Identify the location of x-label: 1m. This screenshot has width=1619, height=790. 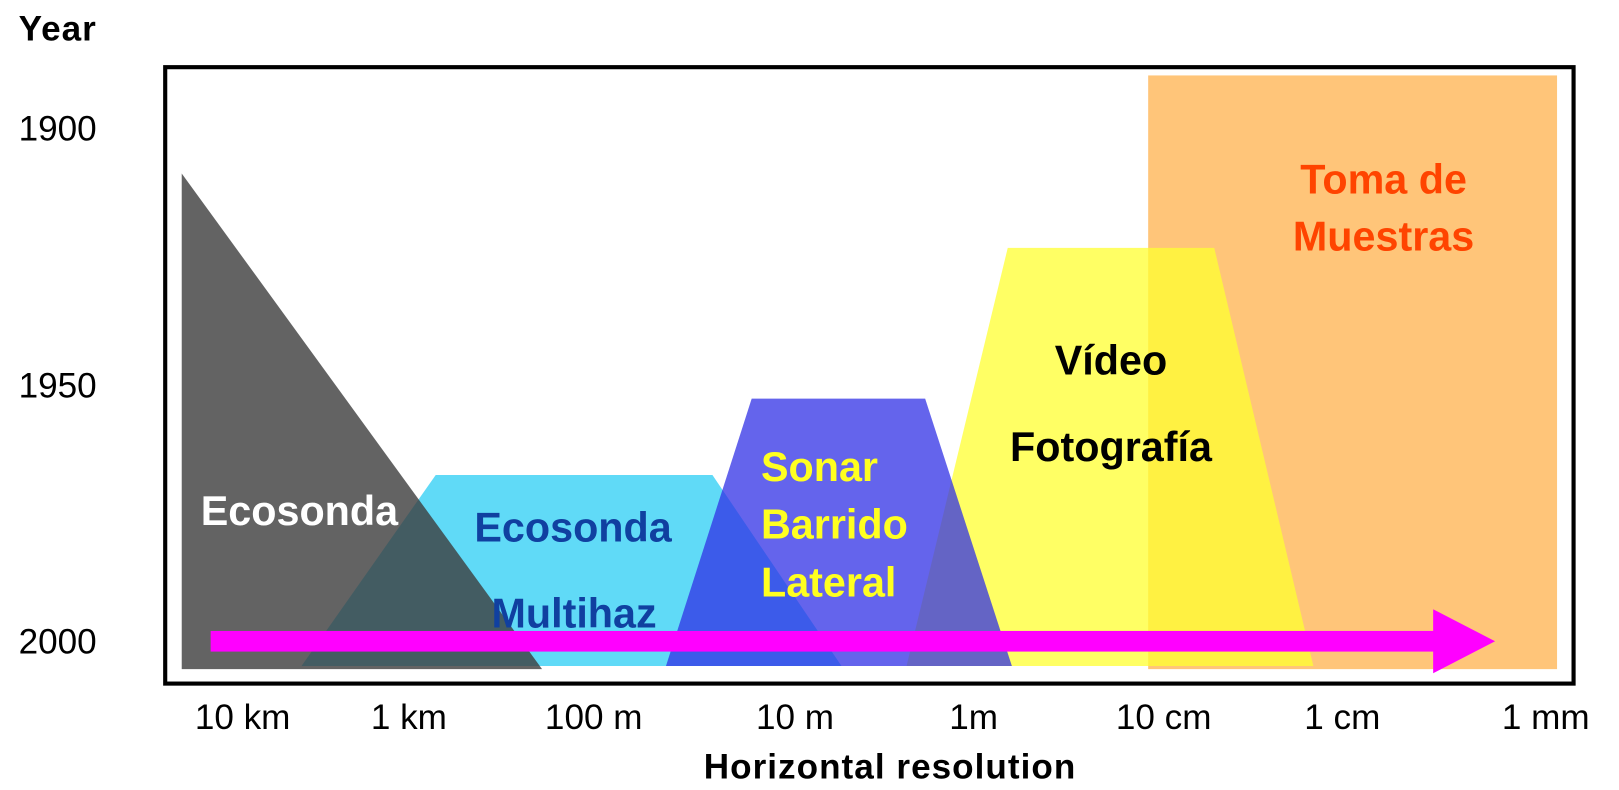
(973, 717).